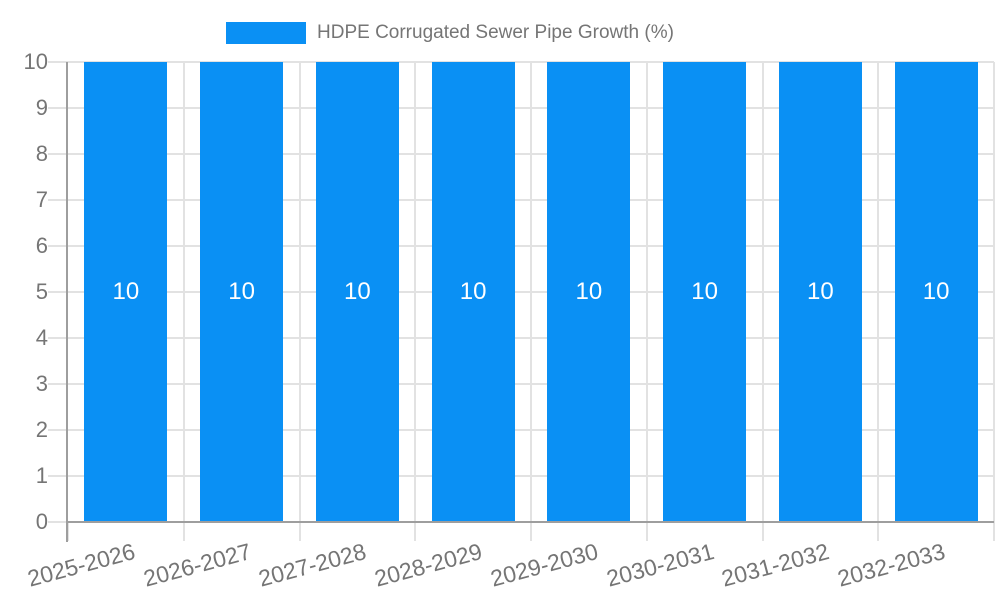 Image resolution: width=1000 pixels, height=607 pixels. Describe the element at coordinates (41, 337) in the screenshot. I see `y-axis-label: 4` at that location.